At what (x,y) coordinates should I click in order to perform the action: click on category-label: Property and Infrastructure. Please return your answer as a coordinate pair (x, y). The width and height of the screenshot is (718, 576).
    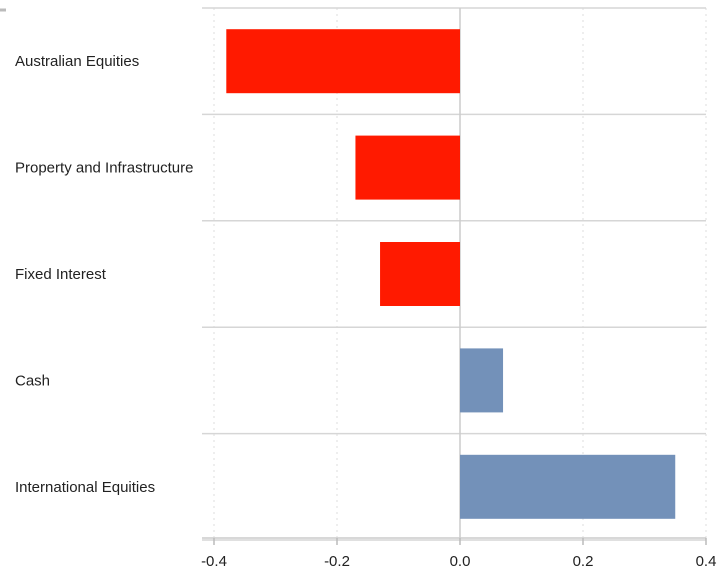
    Looking at the image, I should click on (104, 168).